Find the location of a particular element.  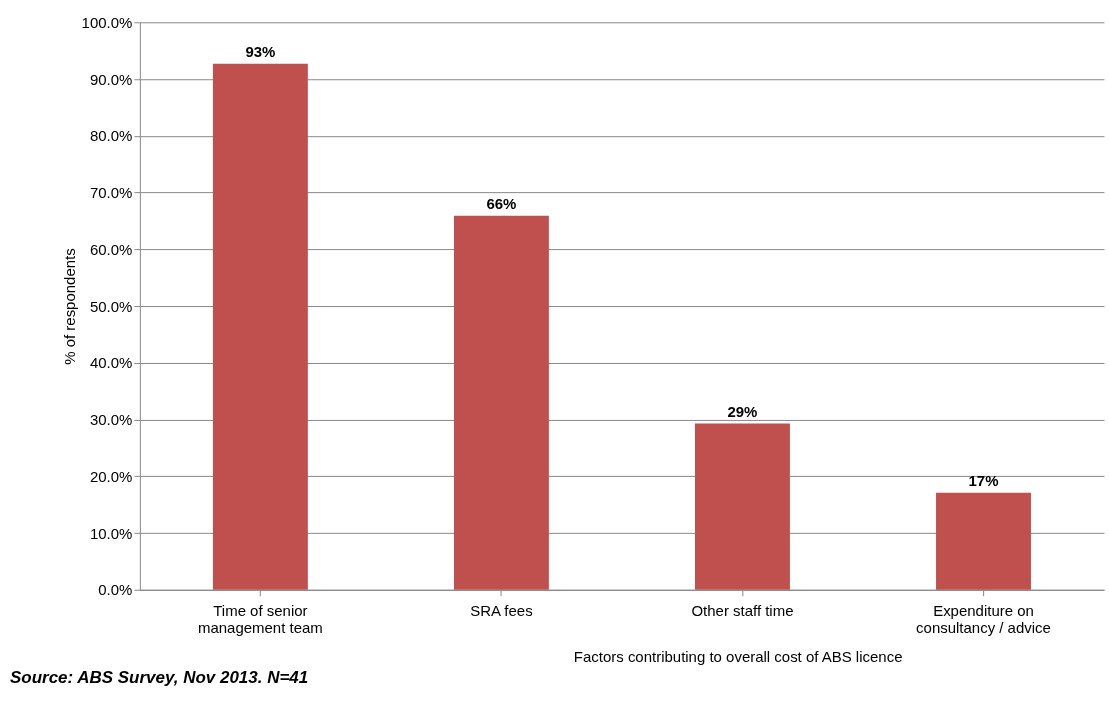

y-tick-label: 20.0% is located at coordinates (111, 476).